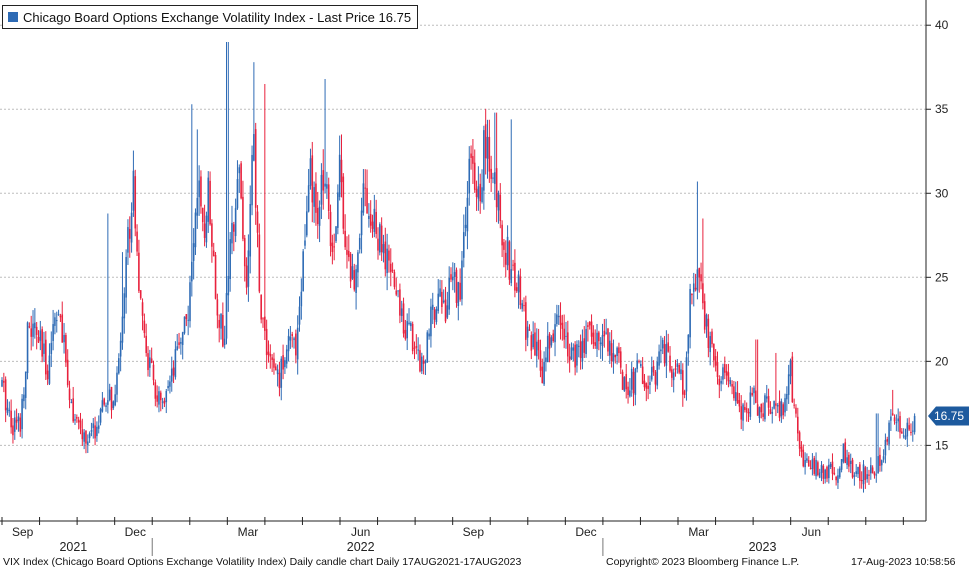 This screenshot has width=969, height=571. What do you see at coordinates (942, 445) in the screenshot?
I see `y-tick-label-15: 15` at bounding box center [942, 445].